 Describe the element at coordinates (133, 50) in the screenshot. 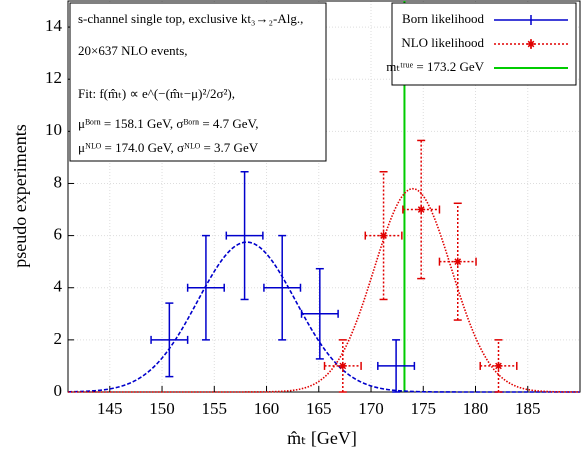

I see `annotation: 20×637 NLO events,` at that location.